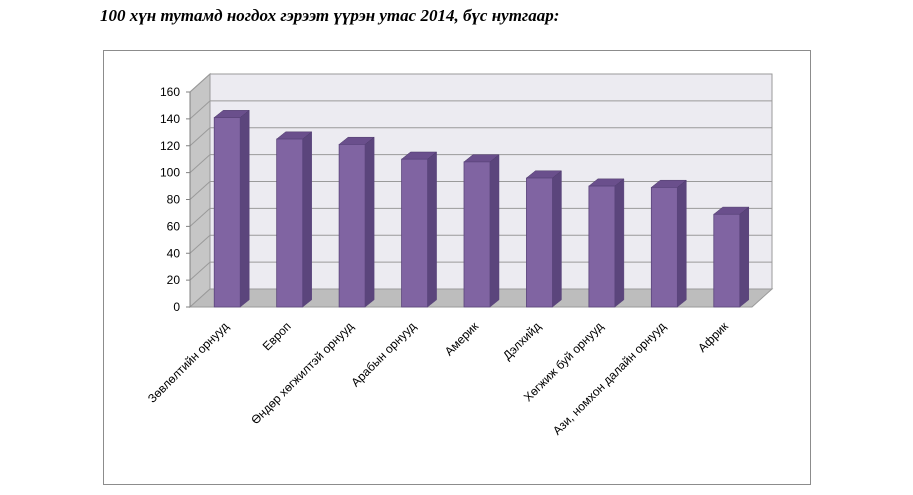  What do you see at coordinates (174, 253) in the screenshot?
I see `y-tick-label: 40` at bounding box center [174, 253].